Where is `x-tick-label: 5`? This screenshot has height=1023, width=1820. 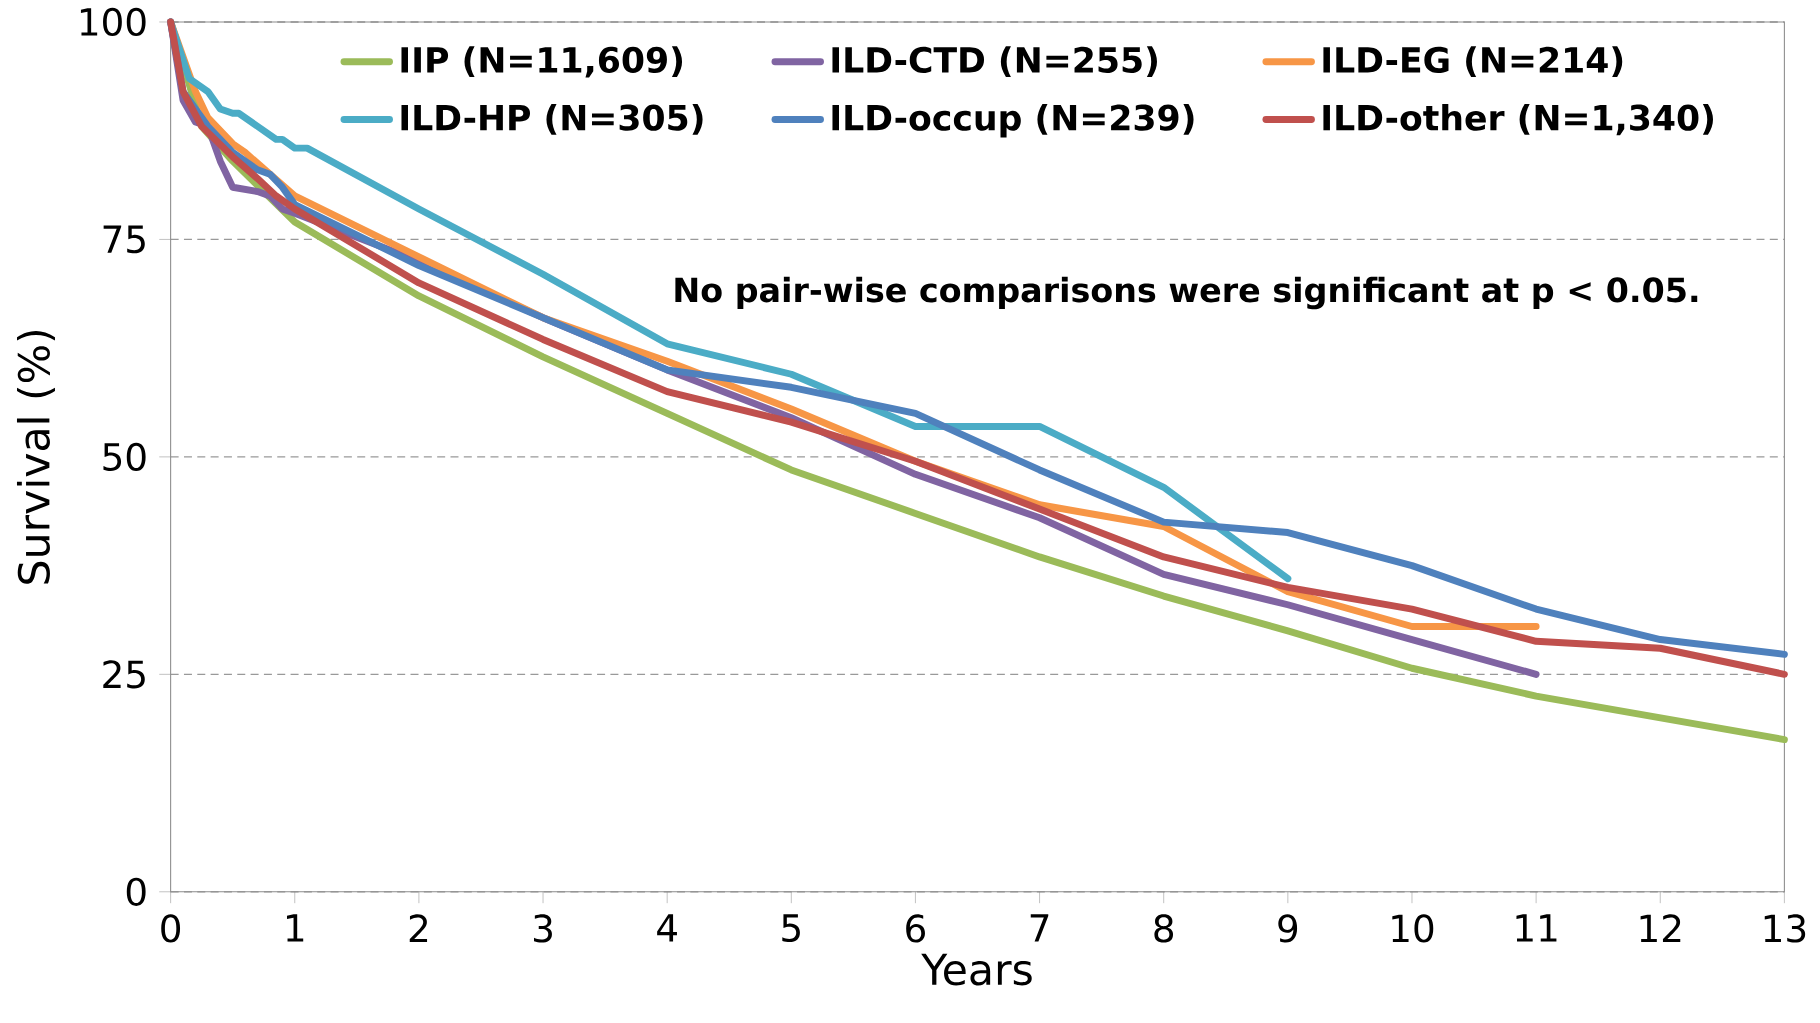 x-tick-label: 5 is located at coordinates (791, 928).